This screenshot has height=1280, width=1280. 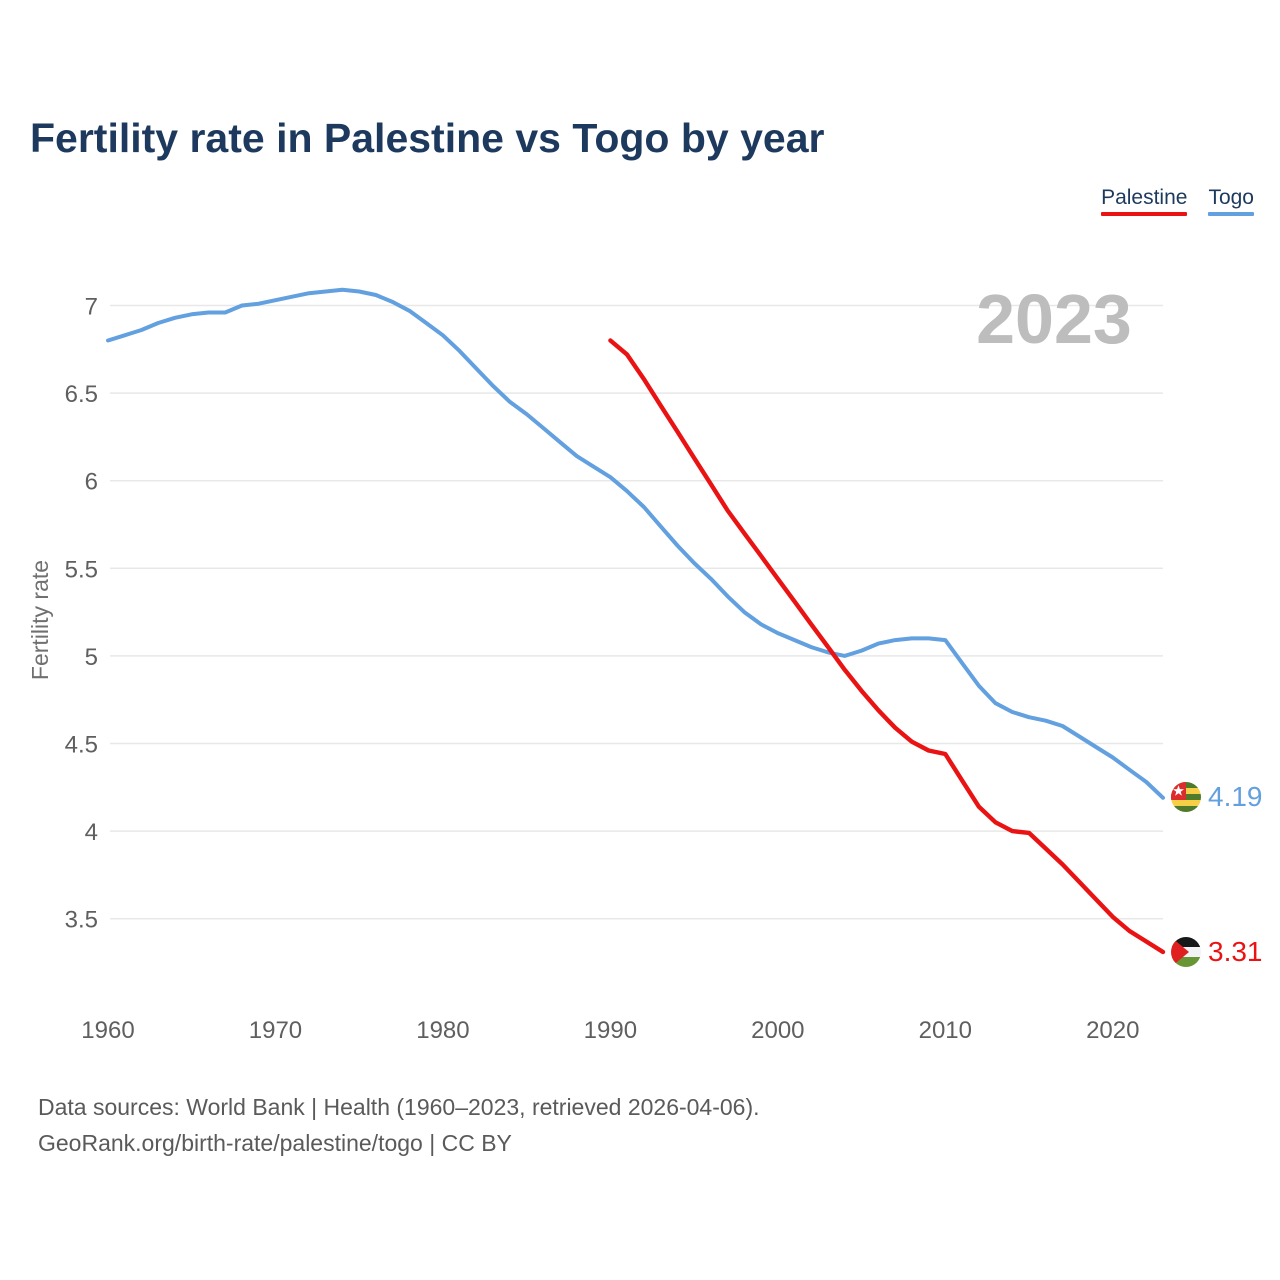 I want to click on palestine-flag-icon, so click(x=1186, y=952).